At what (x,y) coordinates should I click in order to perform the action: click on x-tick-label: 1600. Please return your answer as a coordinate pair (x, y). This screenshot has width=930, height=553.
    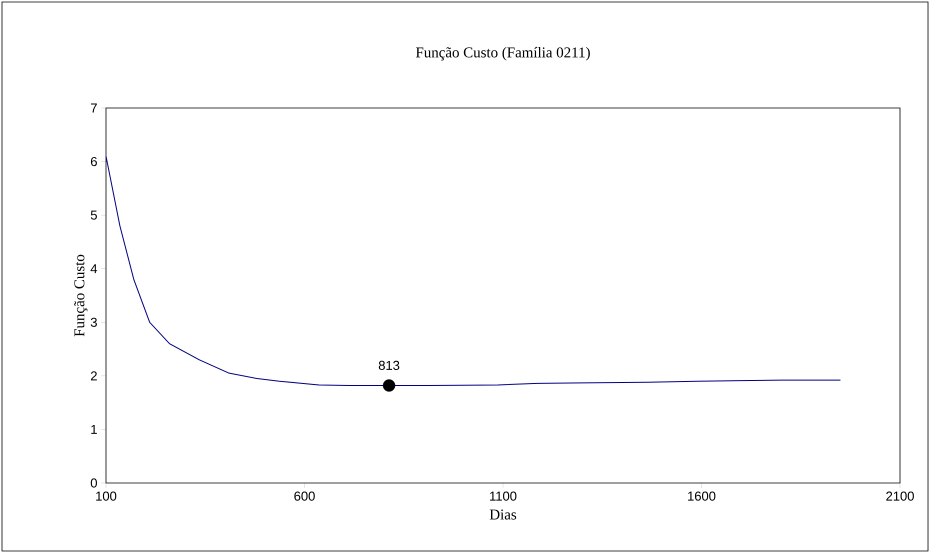
    Looking at the image, I should click on (702, 496).